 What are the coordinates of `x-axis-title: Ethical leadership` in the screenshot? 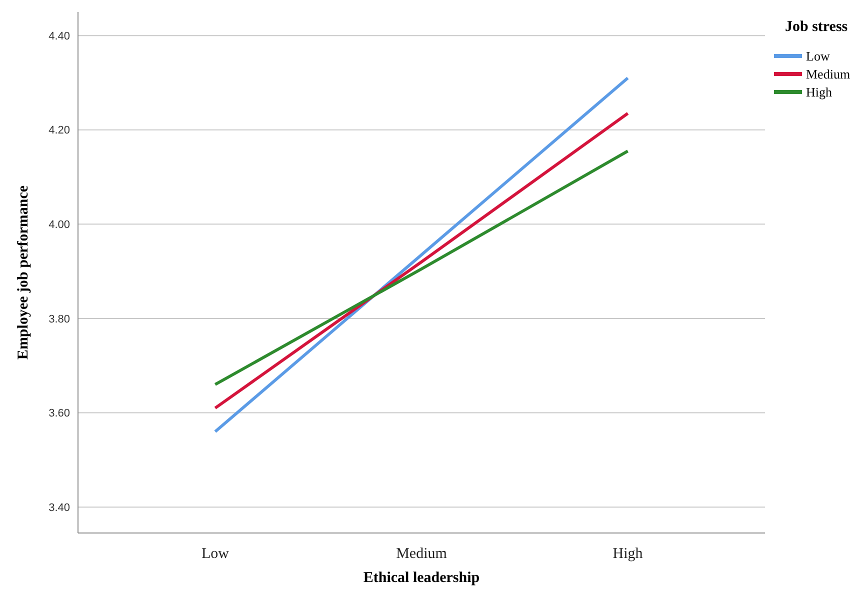 It's located at (421, 578).